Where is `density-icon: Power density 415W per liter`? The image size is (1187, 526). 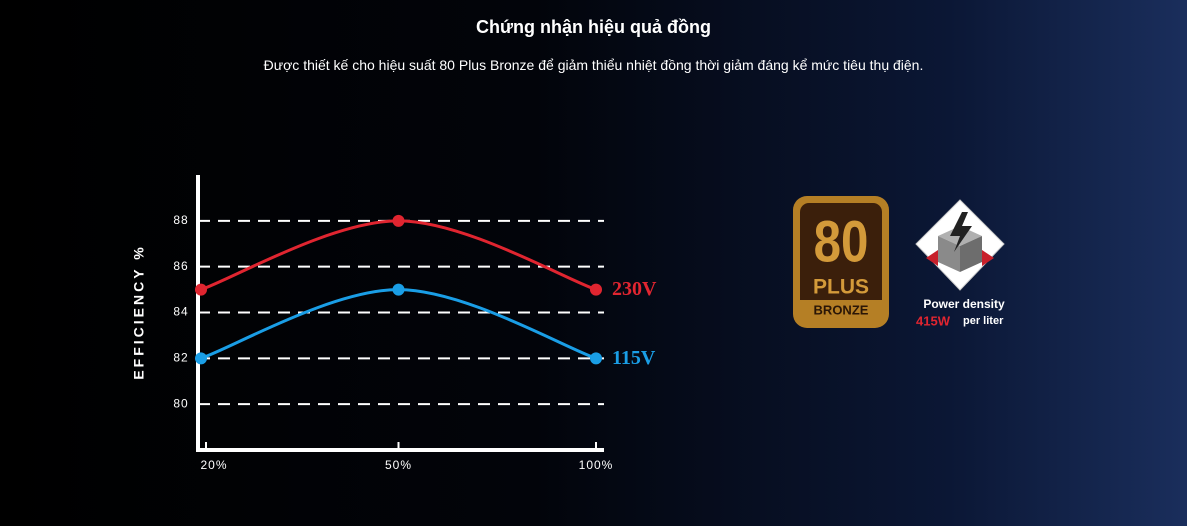
density-icon: Power density 415W per liter is located at coordinates (960, 263).